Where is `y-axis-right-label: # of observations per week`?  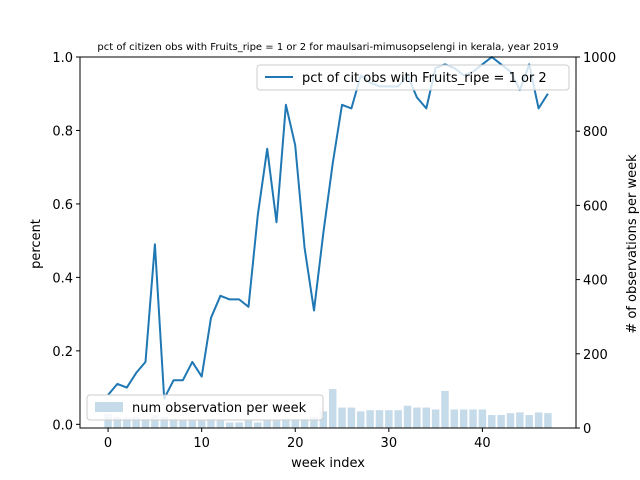
y-axis-right-label: # of observations per week is located at coordinates (632, 244).